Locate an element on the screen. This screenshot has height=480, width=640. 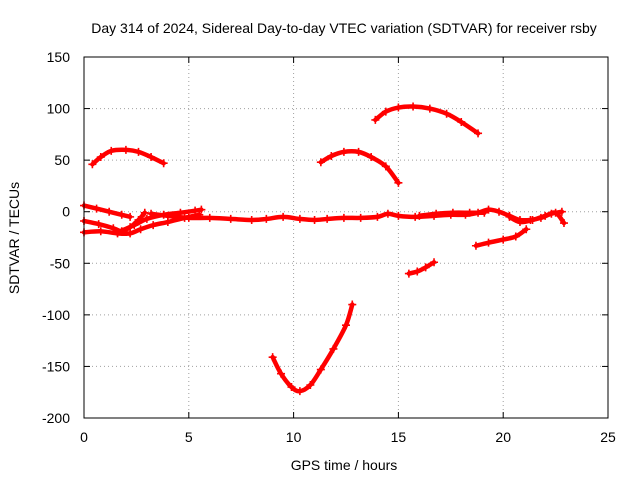
x-axis-label: GPS time / hours is located at coordinates (344, 465).